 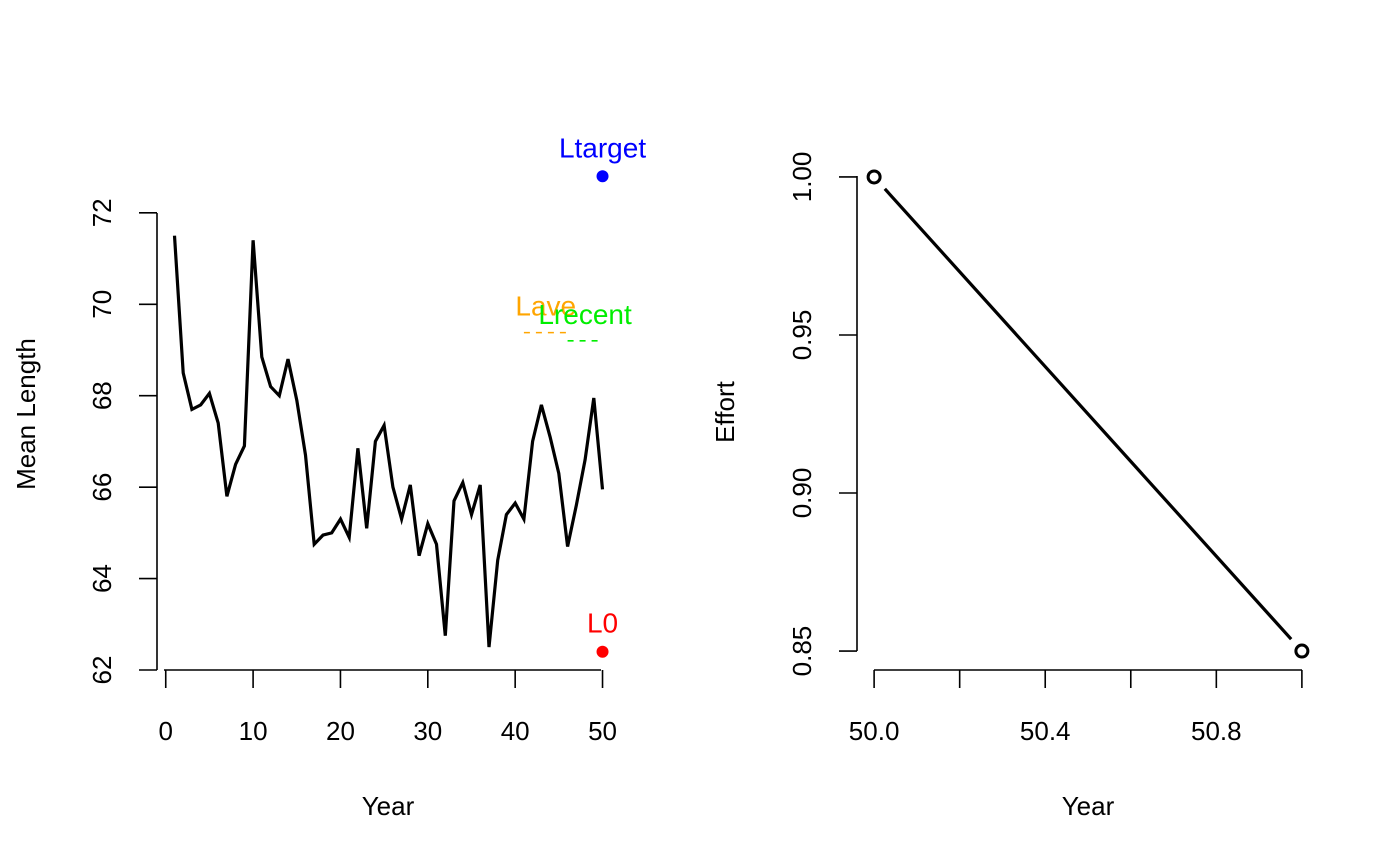 What do you see at coordinates (802, 493) in the screenshot?
I see `effort-y-tick-label: 0.90` at bounding box center [802, 493].